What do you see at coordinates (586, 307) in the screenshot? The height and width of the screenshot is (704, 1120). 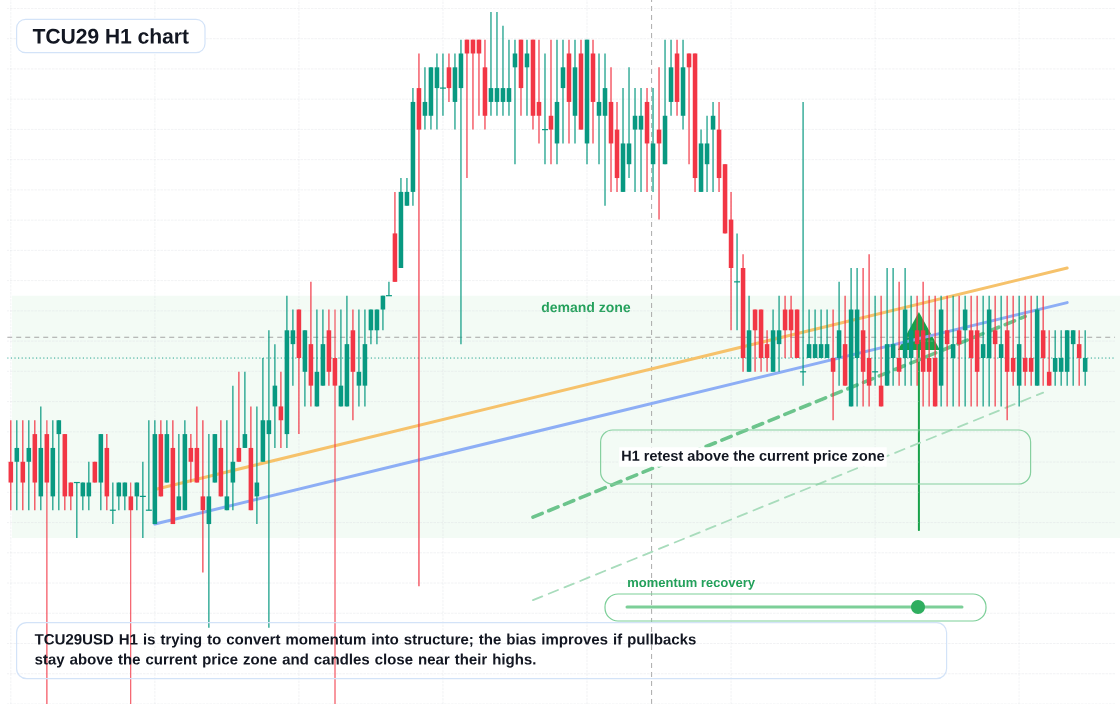 I see `band-label: demand zone` at bounding box center [586, 307].